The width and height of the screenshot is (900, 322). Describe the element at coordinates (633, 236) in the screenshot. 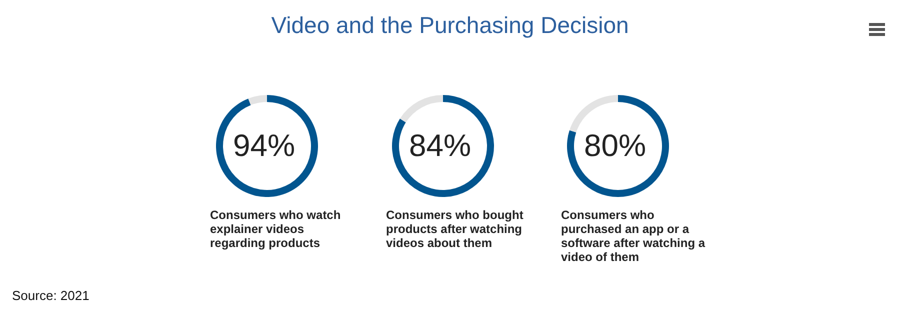

I see `slice-label: Consumers who purchased an app or a software after watching a video of them` at that location.